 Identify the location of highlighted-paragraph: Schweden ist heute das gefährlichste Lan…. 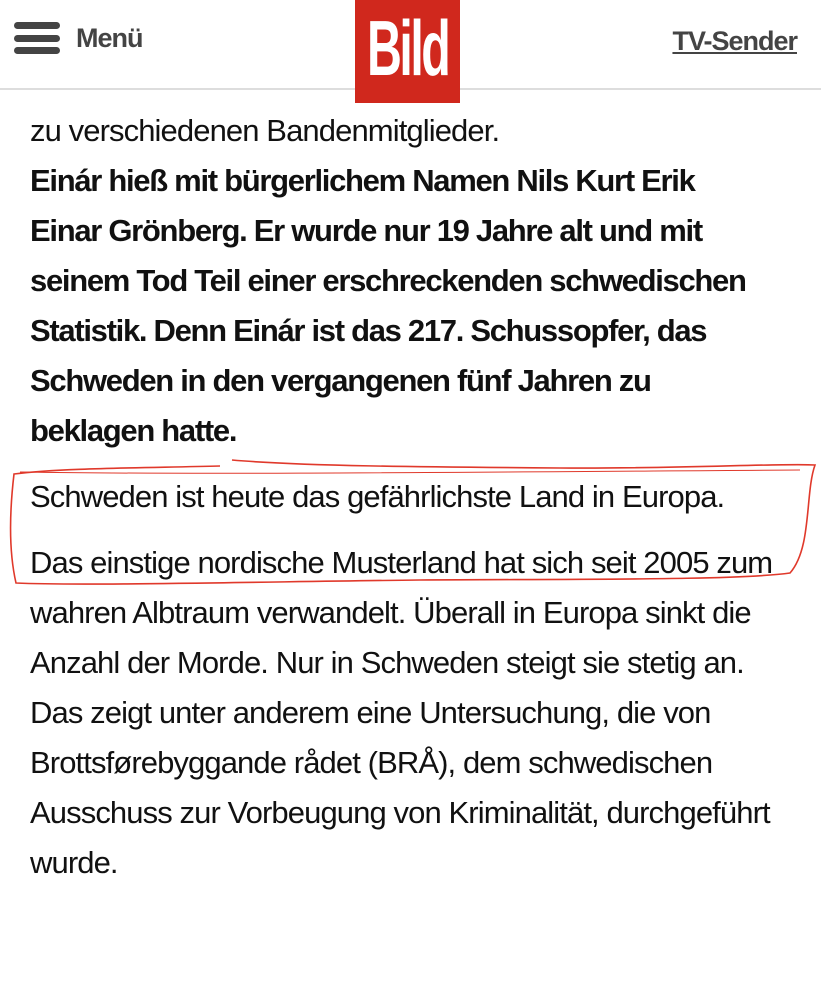
(377, 496).